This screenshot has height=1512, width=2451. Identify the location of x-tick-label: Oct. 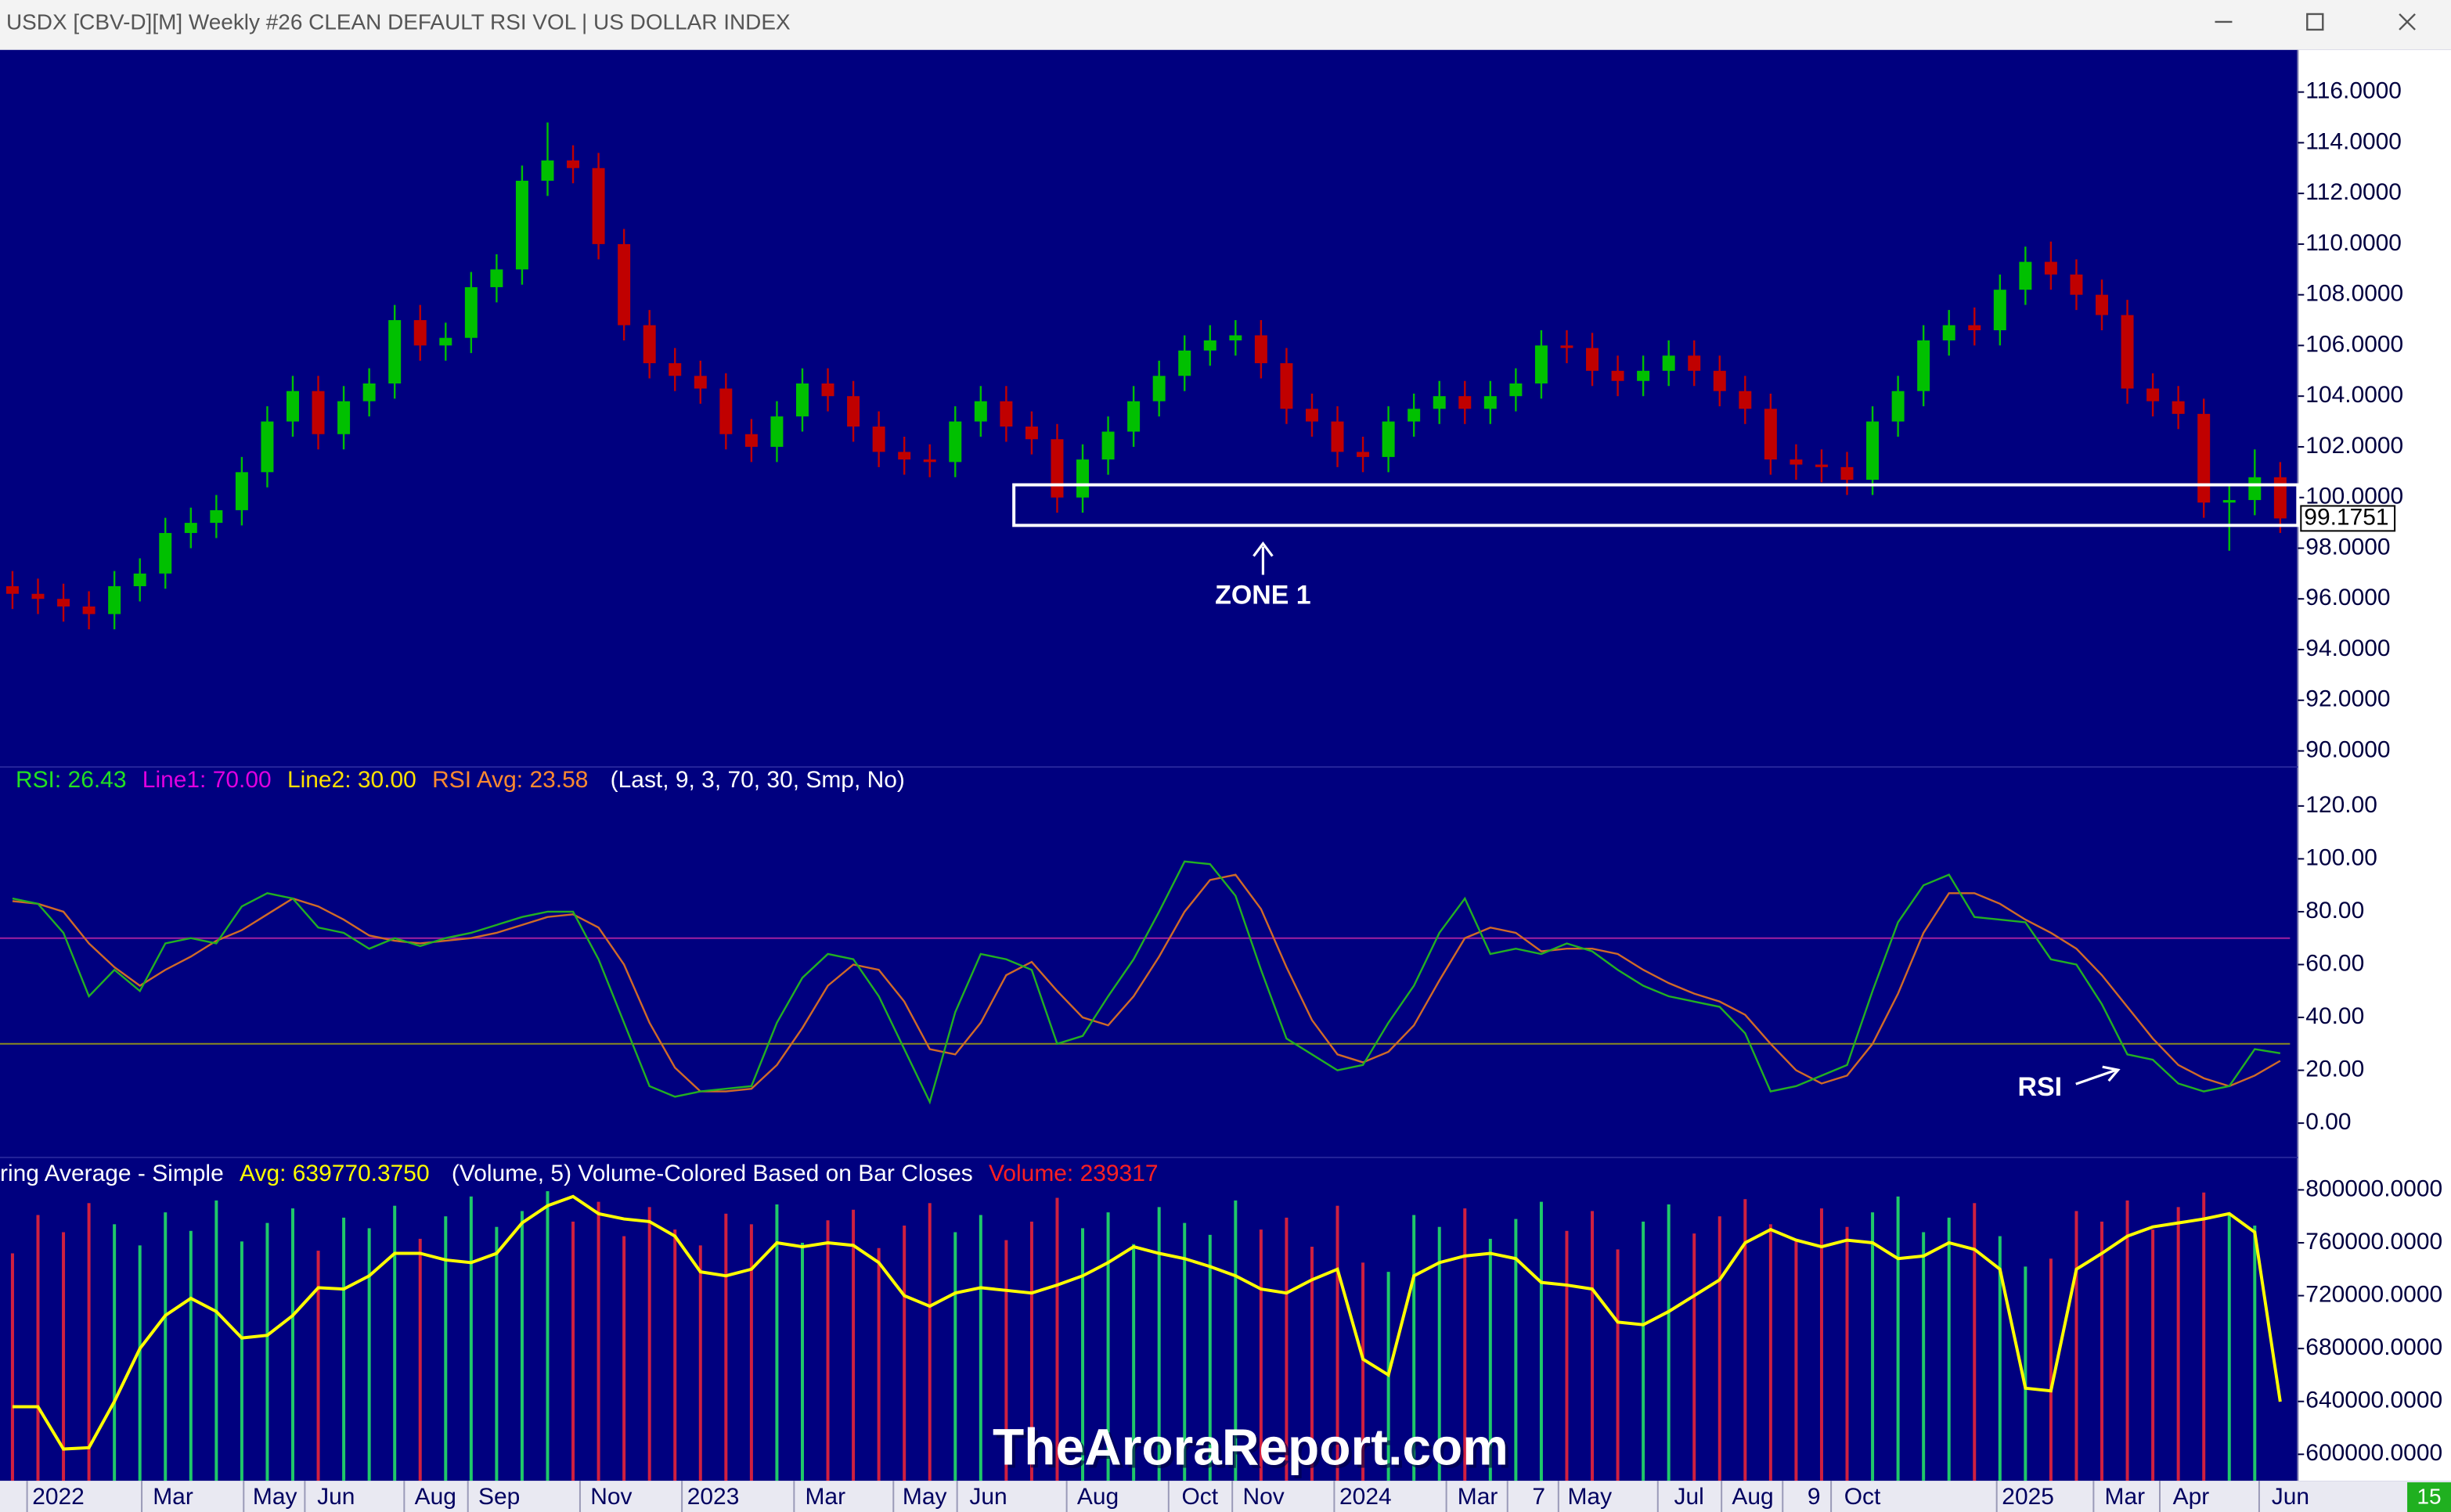
(1199, 1497).